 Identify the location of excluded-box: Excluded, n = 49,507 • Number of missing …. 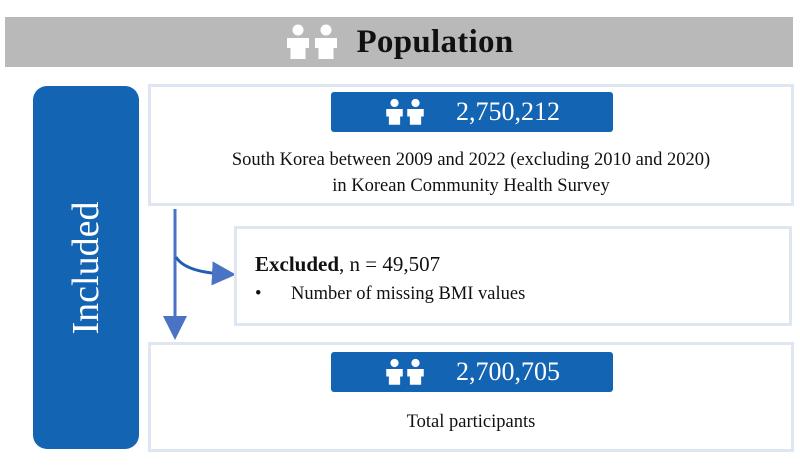
(513, 276).